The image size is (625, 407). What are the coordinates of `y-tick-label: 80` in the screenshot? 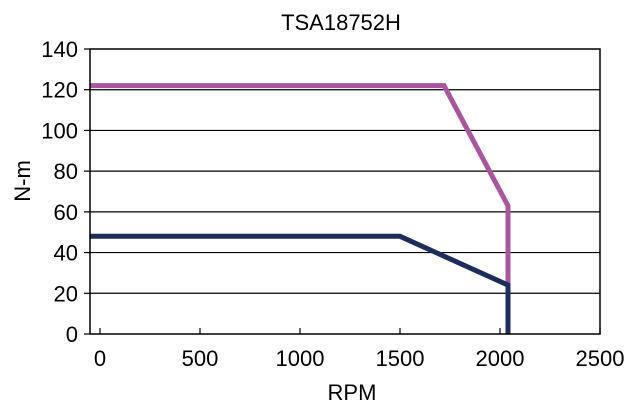 It's located at (66, 171).